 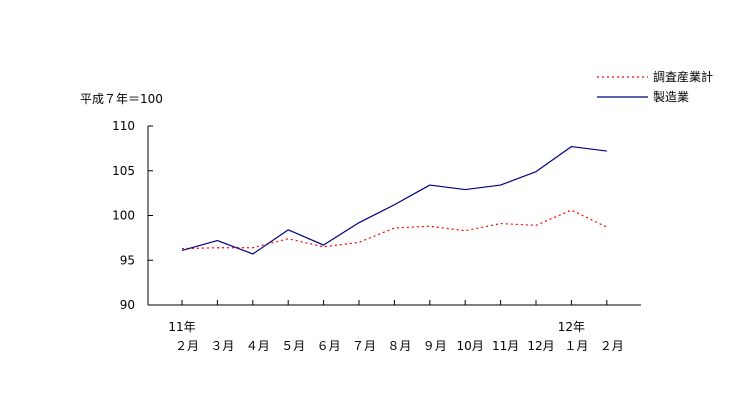 I want to click on x-tick-label: ９月, so click(x=435, y=346).